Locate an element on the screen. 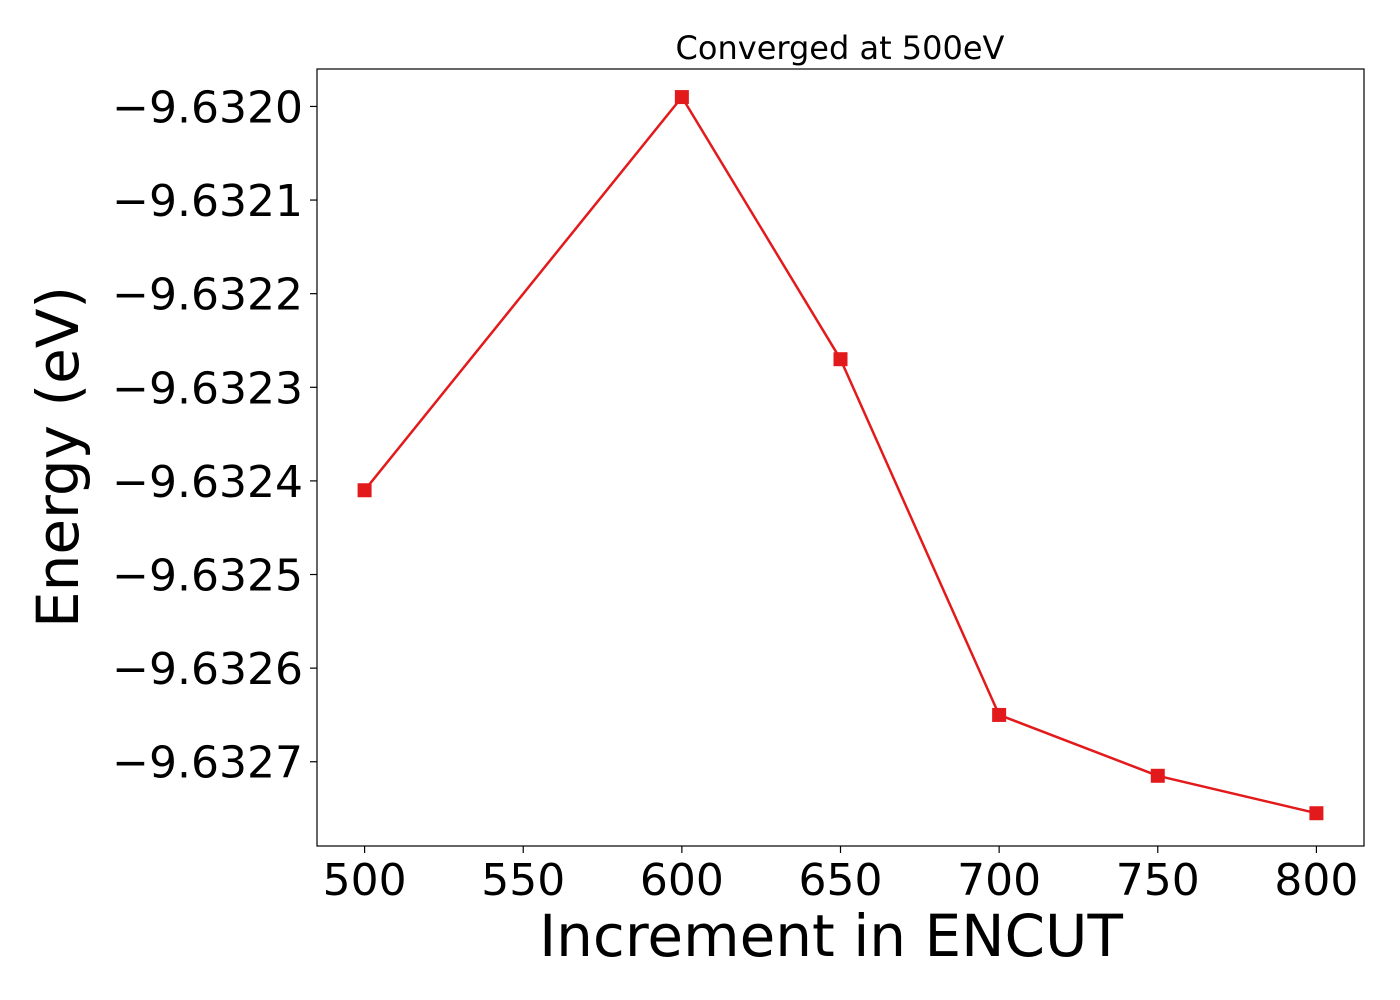 The image size is (1400, 1000). x-axis-ticks: 500 550 600 650 700 750 800 is located at coordinates (840, 876).